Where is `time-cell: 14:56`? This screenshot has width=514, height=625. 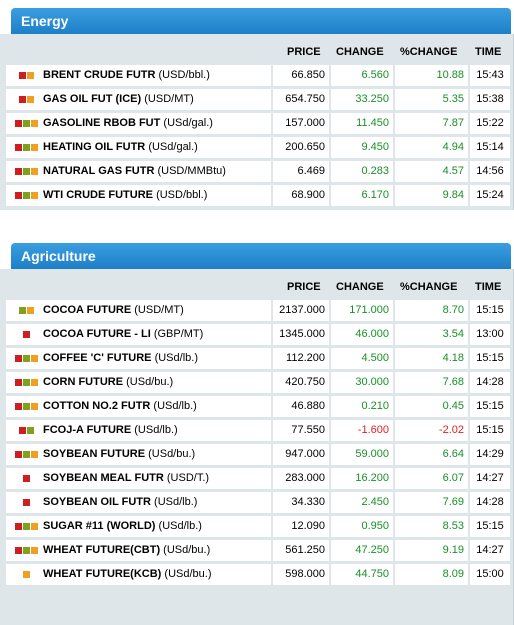
time-cell: 14:56 is located at coordinates (490, 171).